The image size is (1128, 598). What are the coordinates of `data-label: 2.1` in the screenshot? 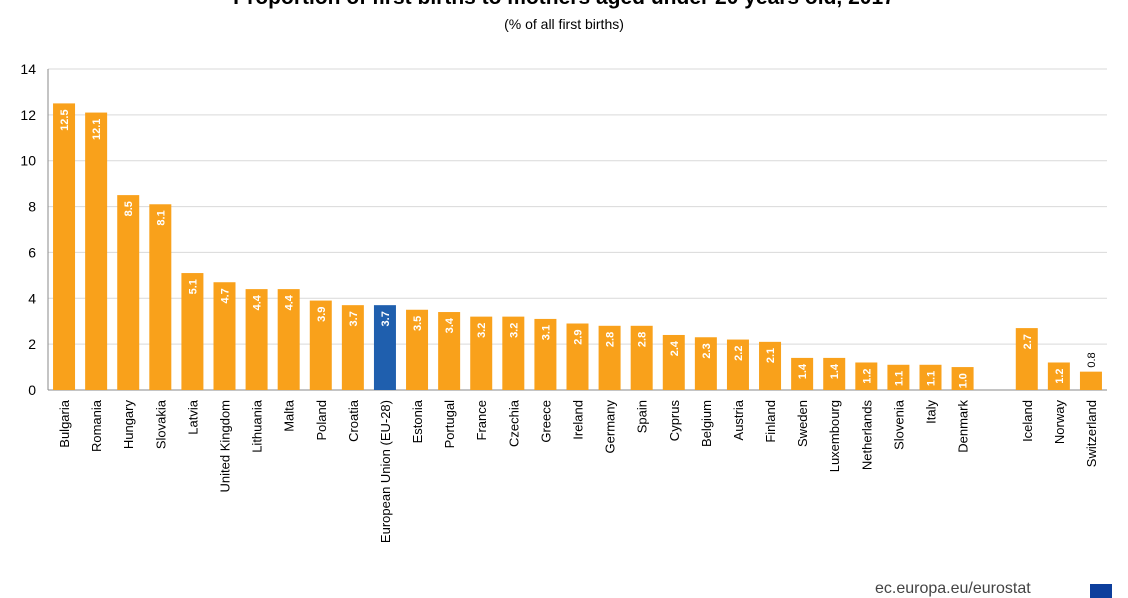 It's located at (771, 355).